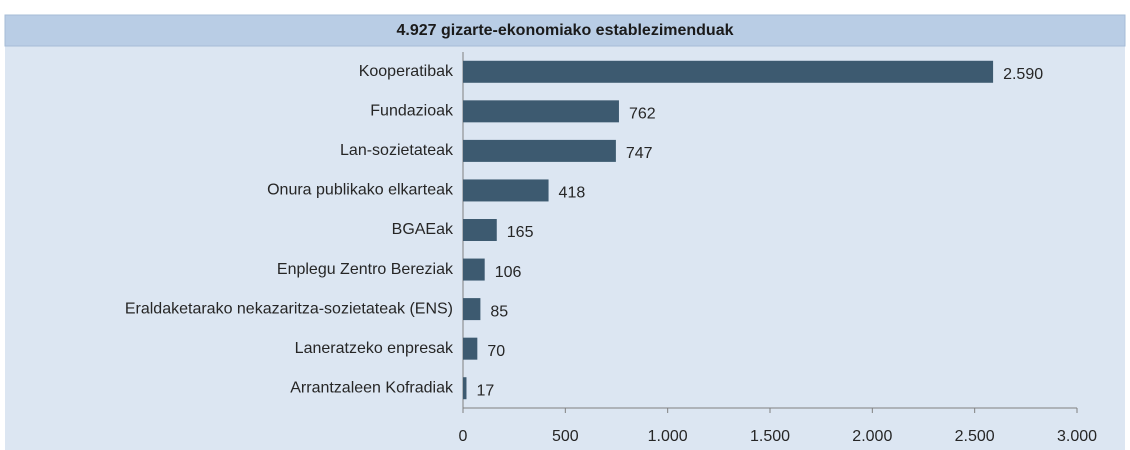 Image resolution: width=1130 pixels, height=450 pixels. I want to click on y-tick-label: Arrantzaleen Kofradiak, so click(372, 387).